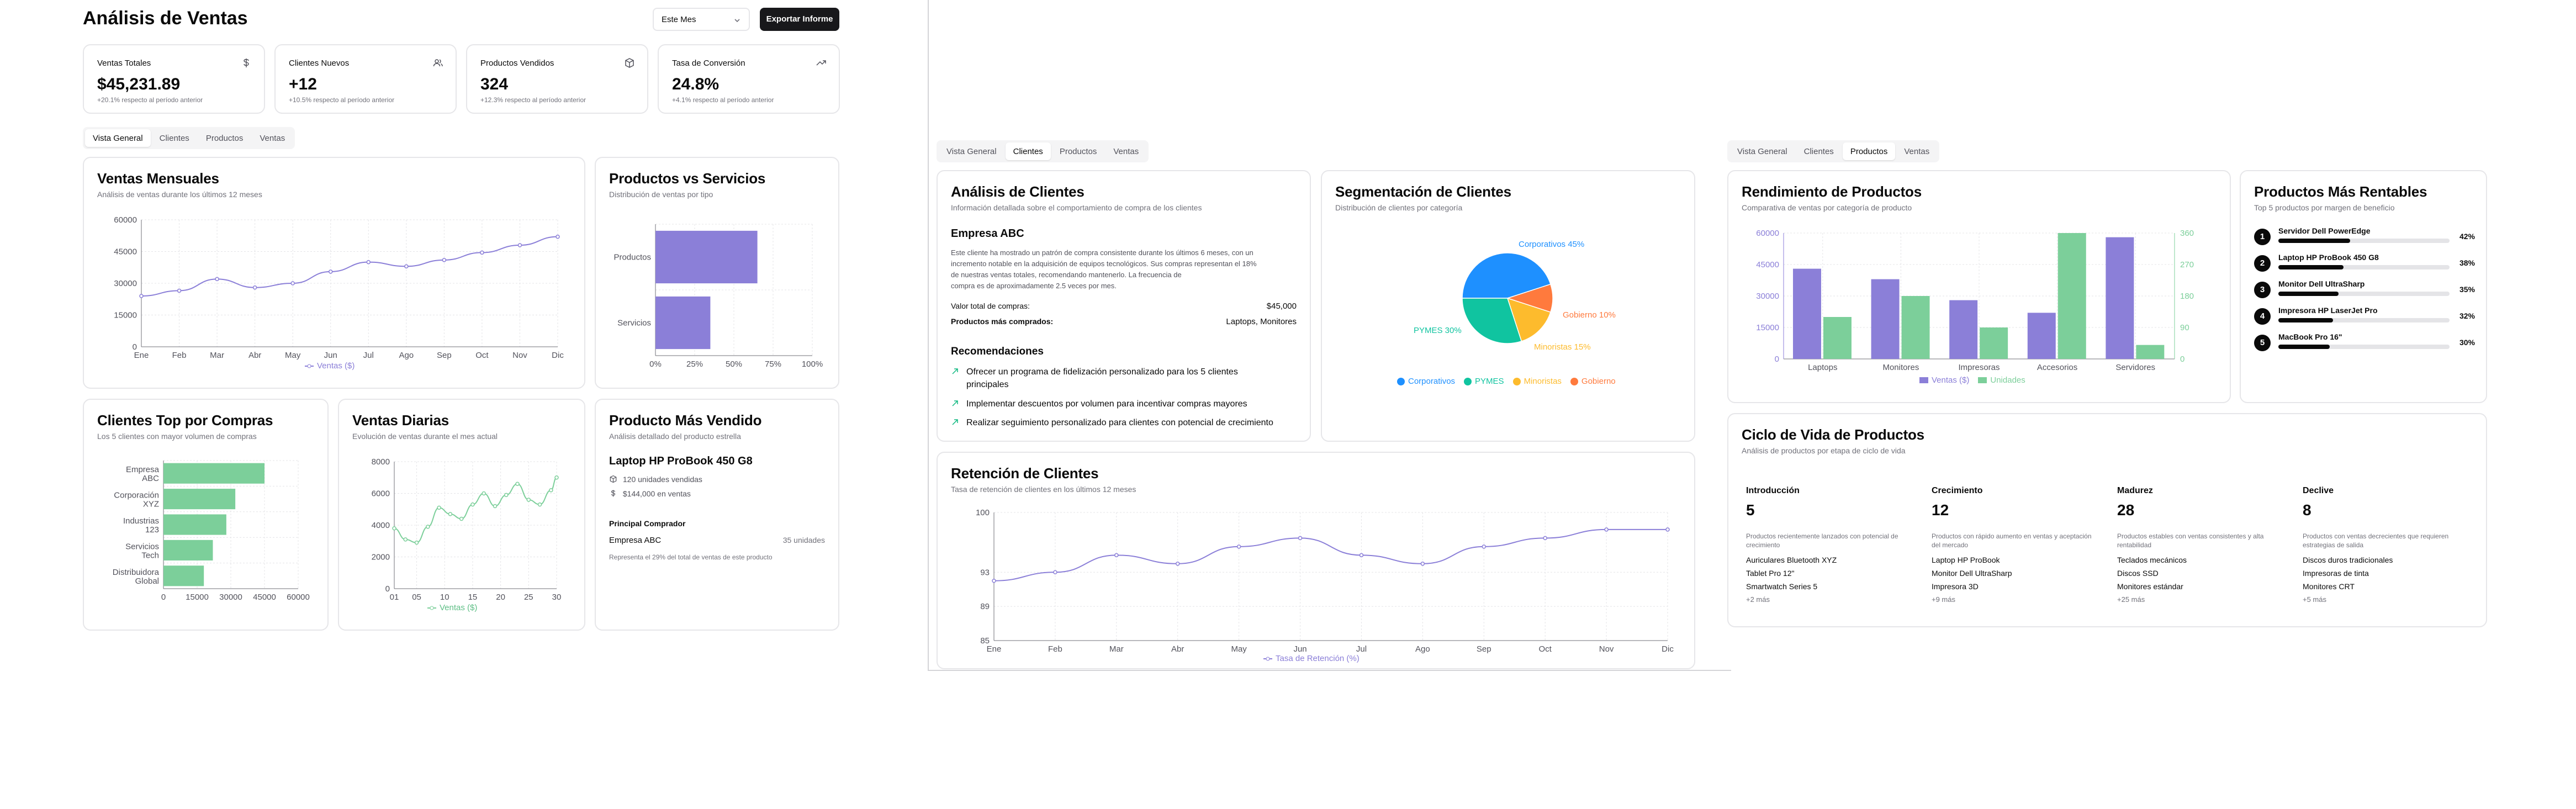 The height and width of the screenshot is (809, 2576). Describe the element at coordinates (1589, 315) in the screenshot. I see `pie-label-gobierno: Gobierno 10%` at that location.